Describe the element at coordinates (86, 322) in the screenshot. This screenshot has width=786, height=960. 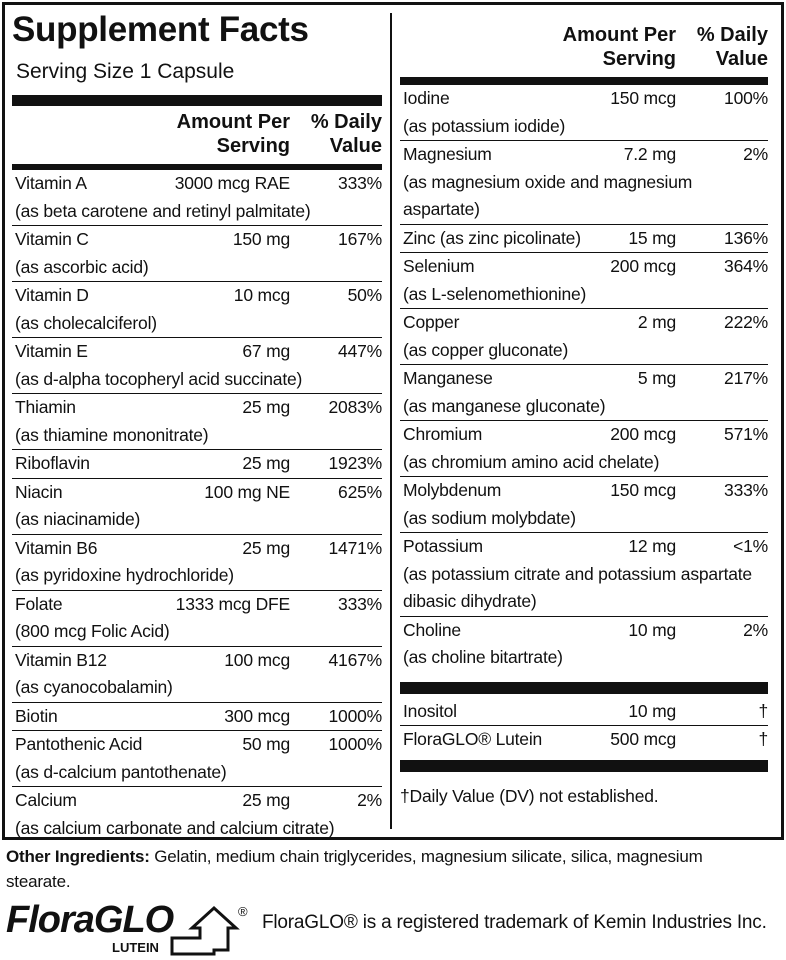
I see `nutrient-source: (as cholecalciferol)` at that location.